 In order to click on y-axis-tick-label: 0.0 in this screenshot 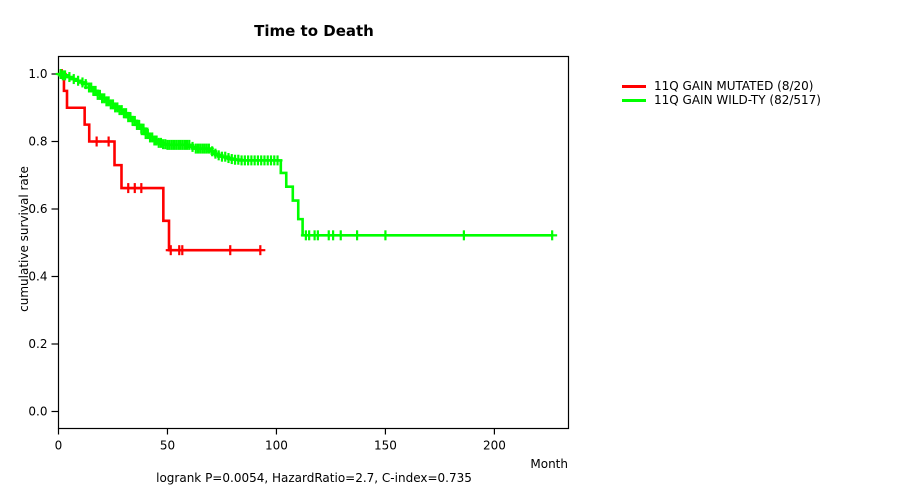, I will do `click(37, 412)`.